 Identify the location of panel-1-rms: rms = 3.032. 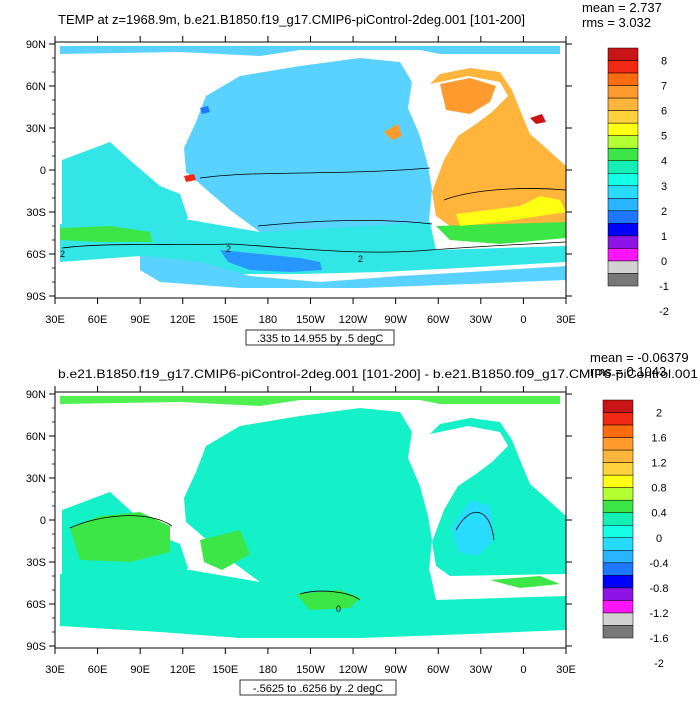
(616, 22).